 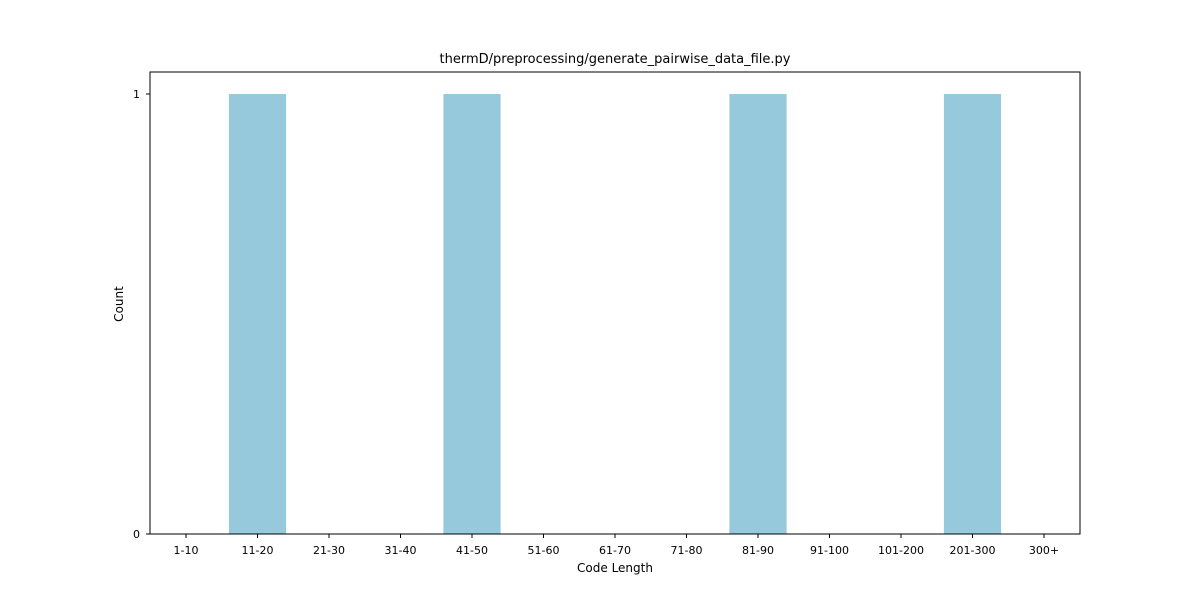 What do you see at coordinates (758, 550) in the screenshot?
I see `x-tick-label: 81-90` at bounding box center [758, 550].